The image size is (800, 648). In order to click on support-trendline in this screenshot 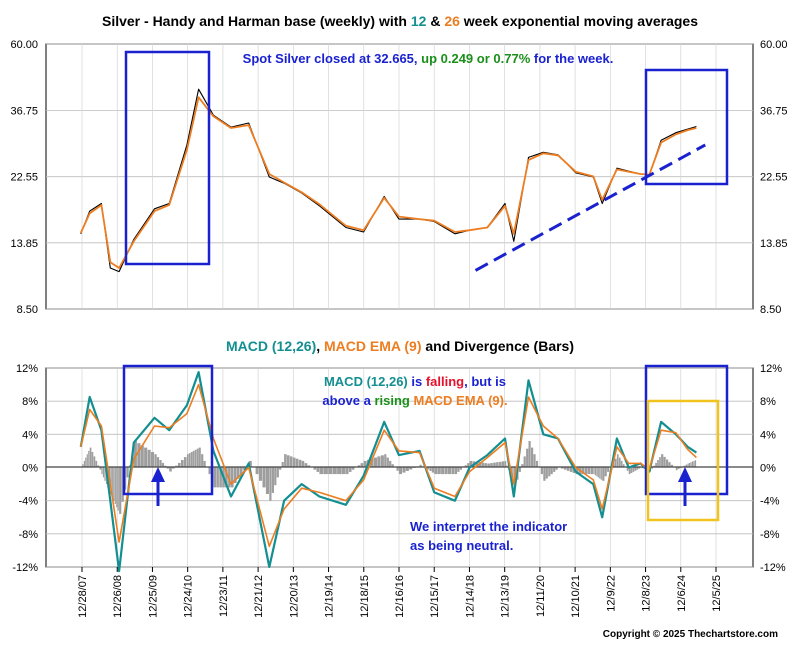, I will do `click(590, 207)`.